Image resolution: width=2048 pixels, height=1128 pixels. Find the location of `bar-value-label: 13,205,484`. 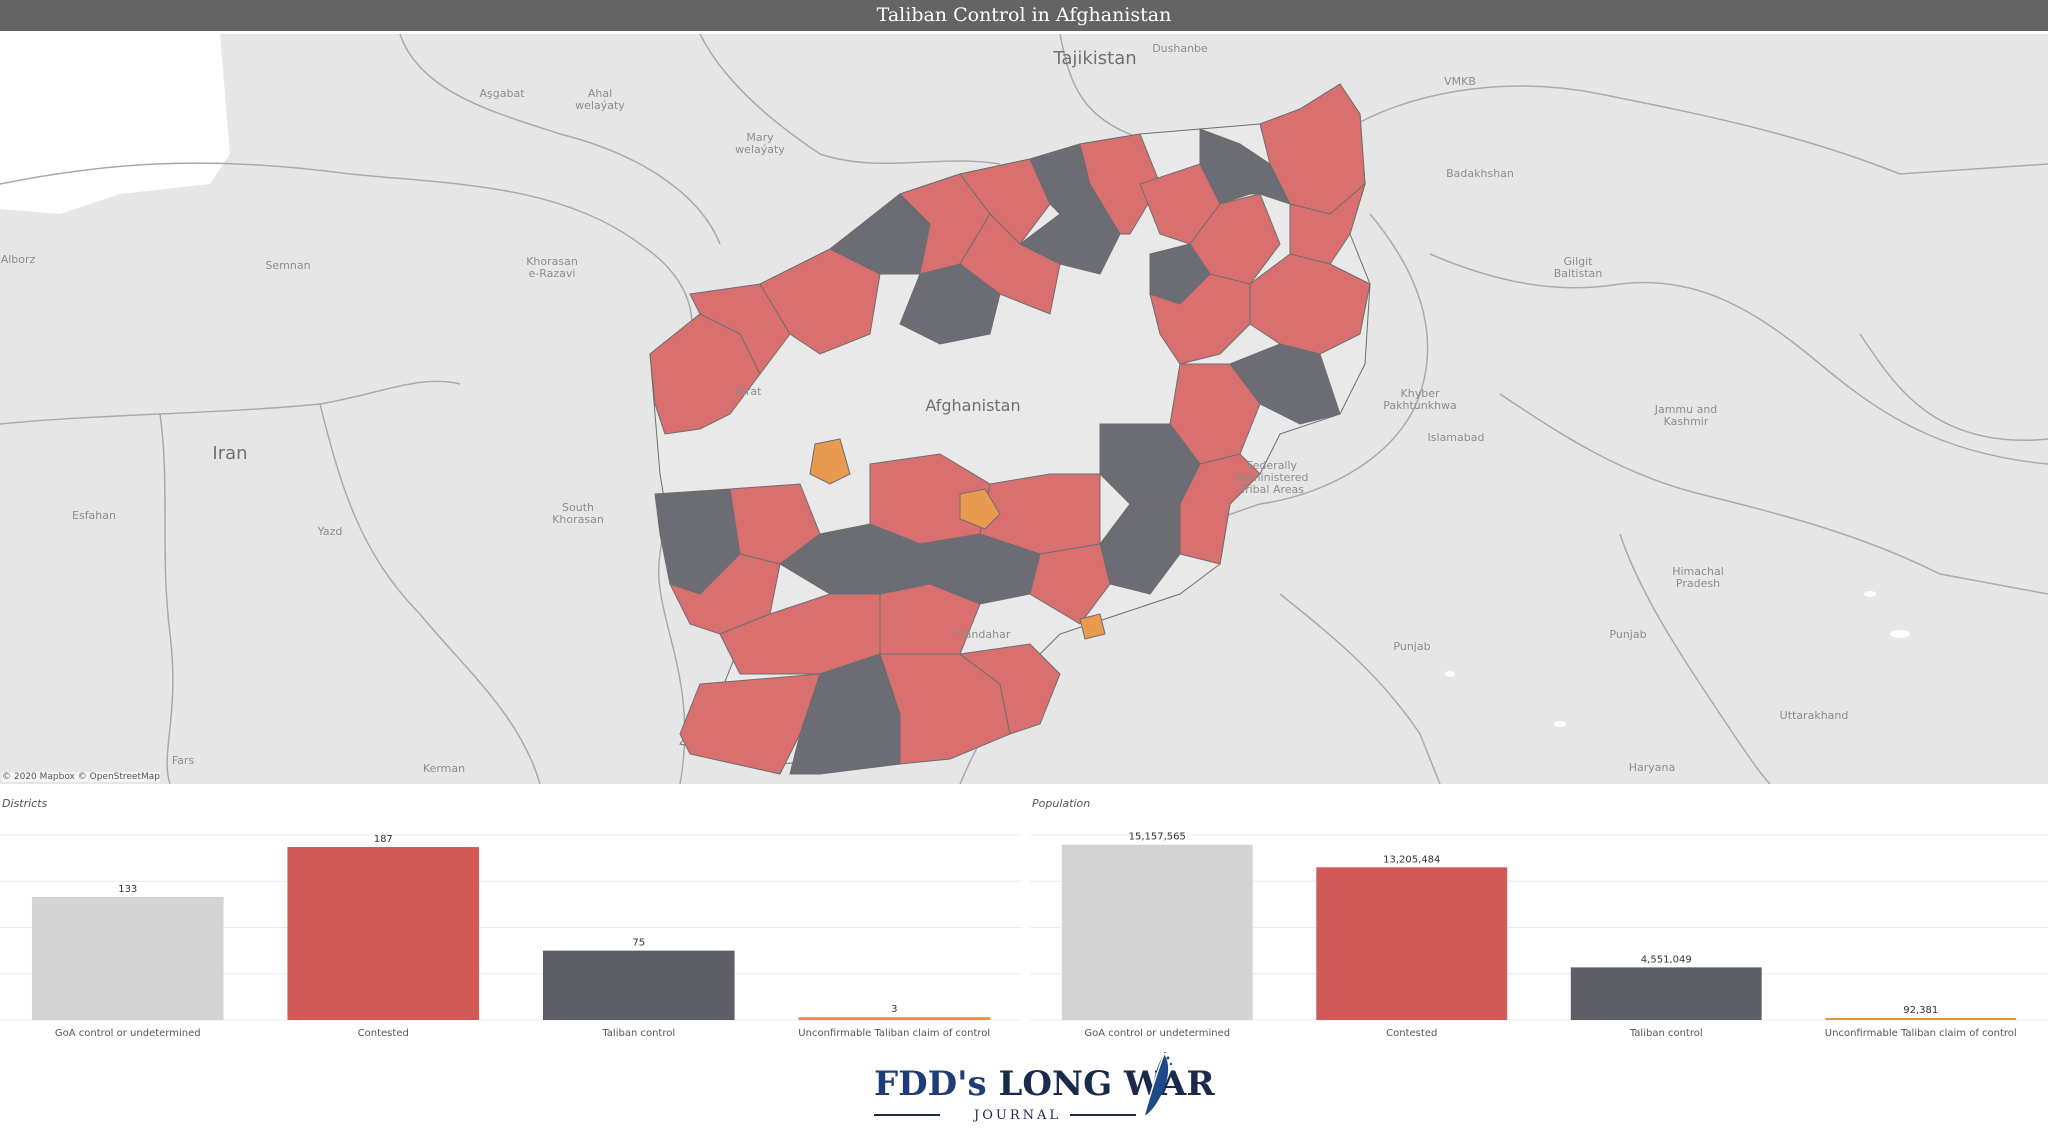

bar-value-label: 13,205,484 is located at coordinates (1411, 859).